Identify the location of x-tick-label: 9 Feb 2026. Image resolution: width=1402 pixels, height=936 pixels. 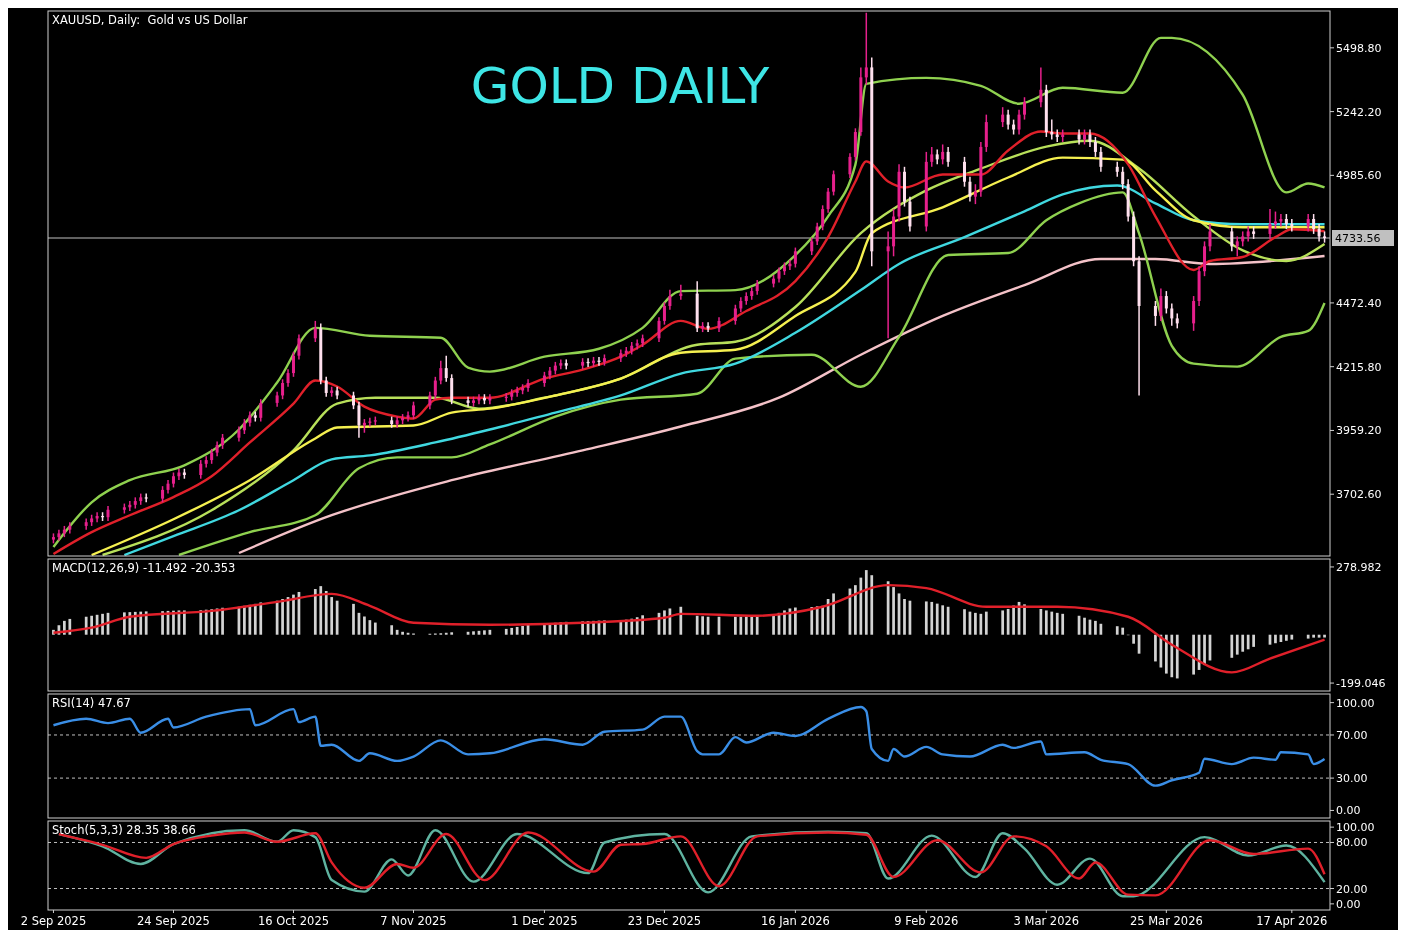
(926, 921).